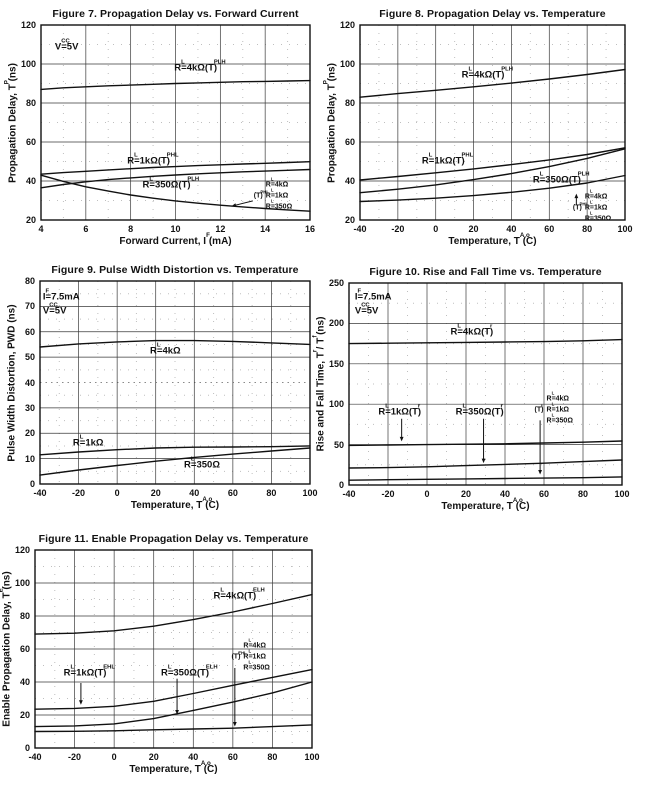 The image size is (649, 787). Describe the element at coordinates (175, 122) in the screenshot. I see `figure-7-plot-area` at that location.